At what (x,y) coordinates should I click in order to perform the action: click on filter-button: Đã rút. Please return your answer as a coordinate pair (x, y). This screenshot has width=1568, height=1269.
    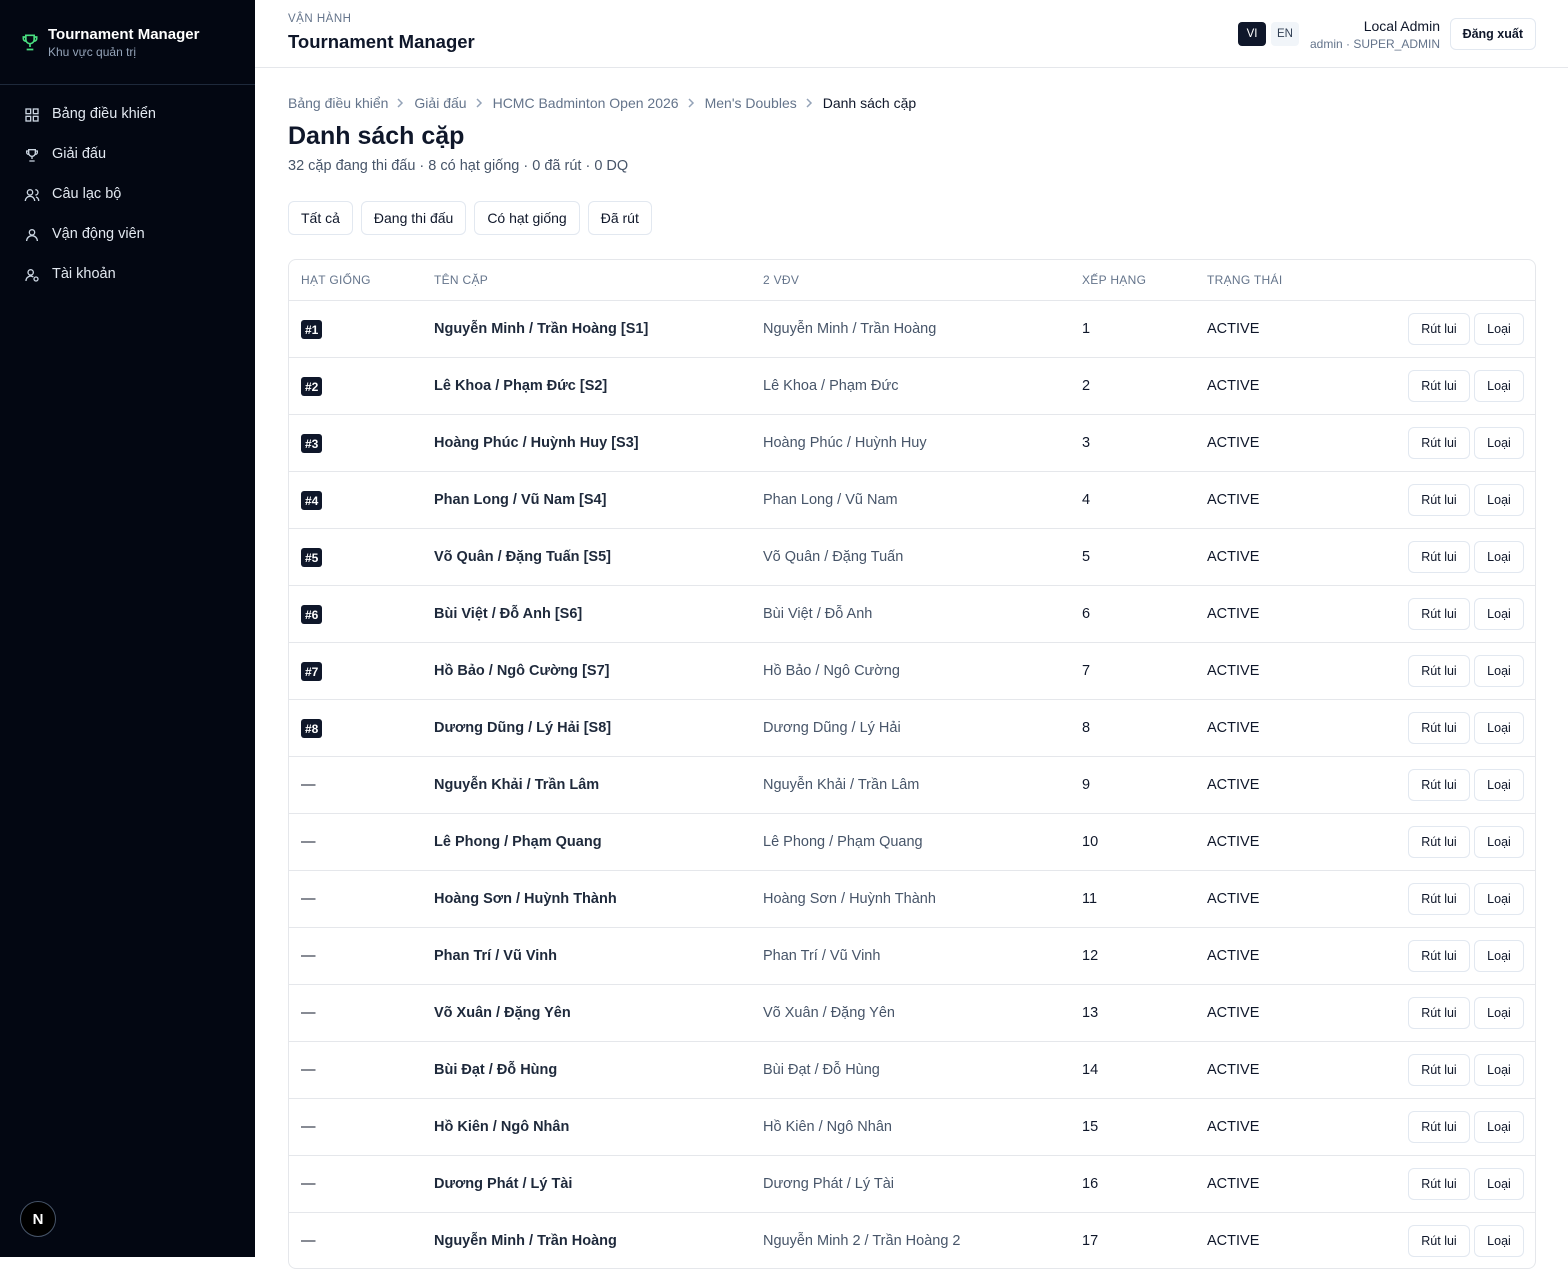
    Looking at the image, I should click on (619, 218).